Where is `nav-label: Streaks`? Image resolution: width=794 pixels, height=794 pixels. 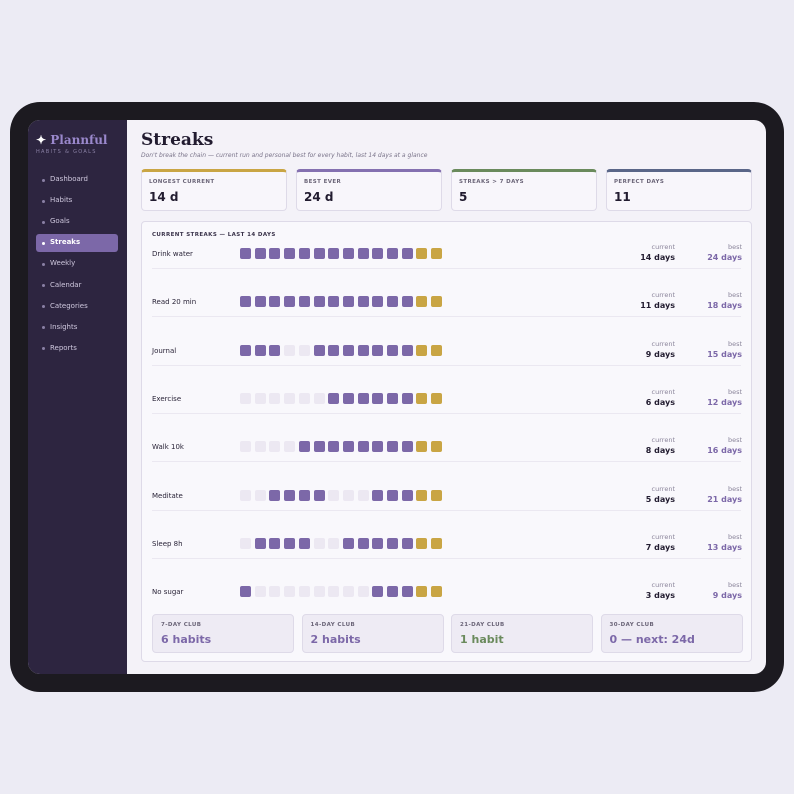
nav-label: Streaks is located at coordinates (65, 242).